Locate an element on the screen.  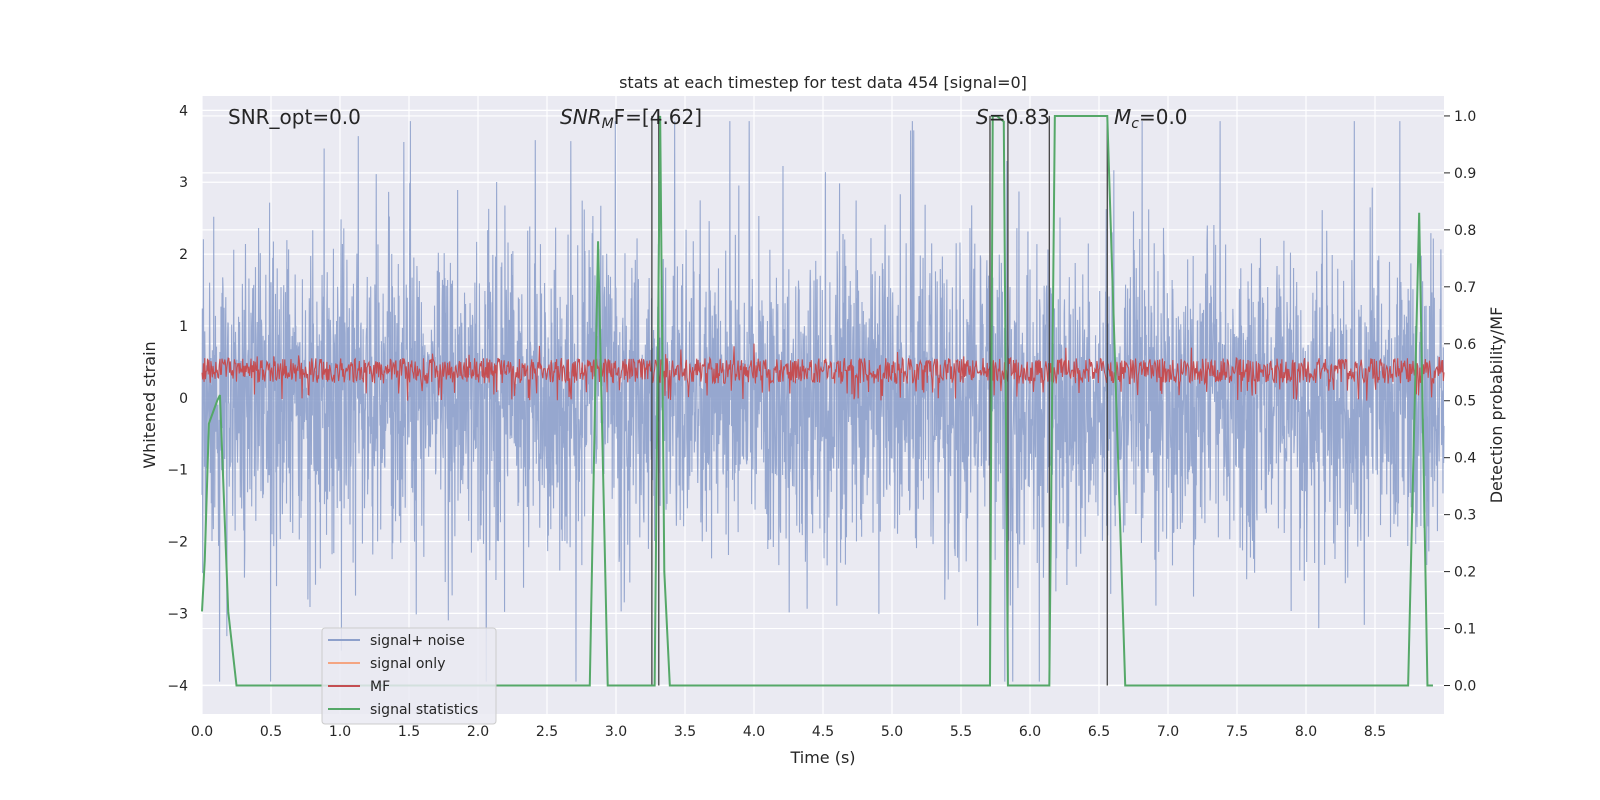
annotation-s: S=0.83 is located at coordinates (1013, 117).